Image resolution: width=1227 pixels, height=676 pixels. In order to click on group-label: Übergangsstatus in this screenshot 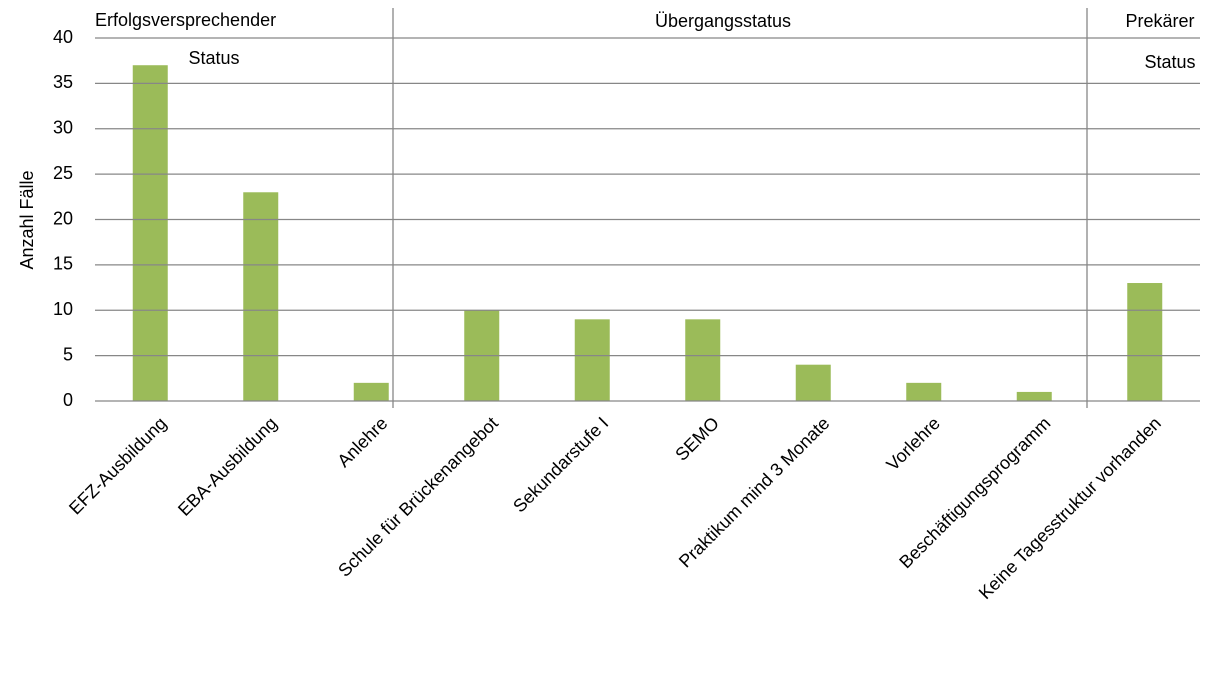, I will do `click(723, 21)`.